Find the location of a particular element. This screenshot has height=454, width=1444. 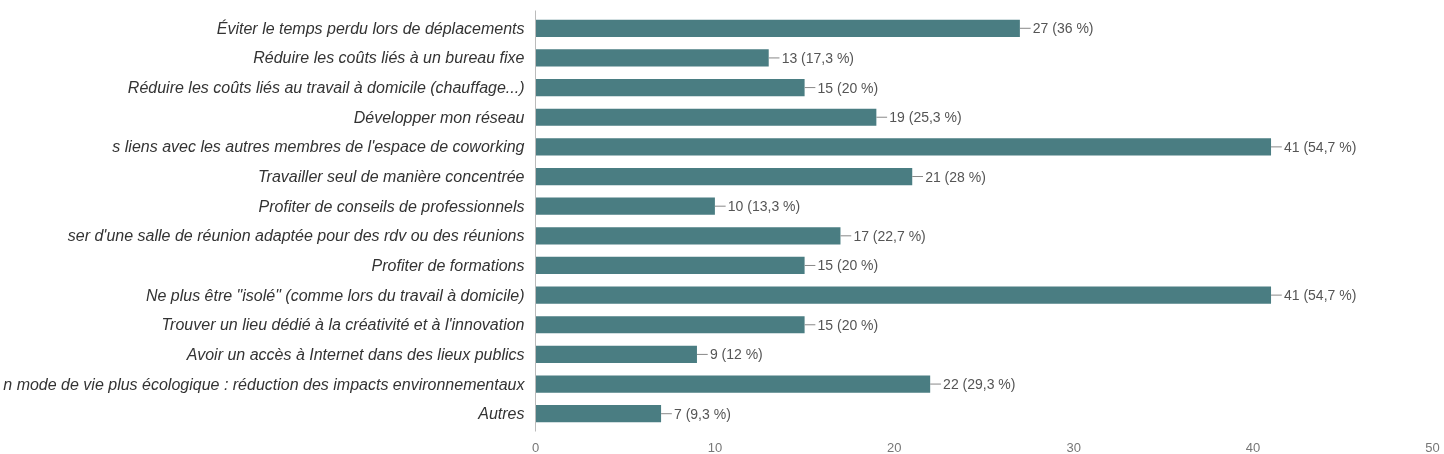

y-tick-label: Développer mon réseau is located at coordinates (439, 117).